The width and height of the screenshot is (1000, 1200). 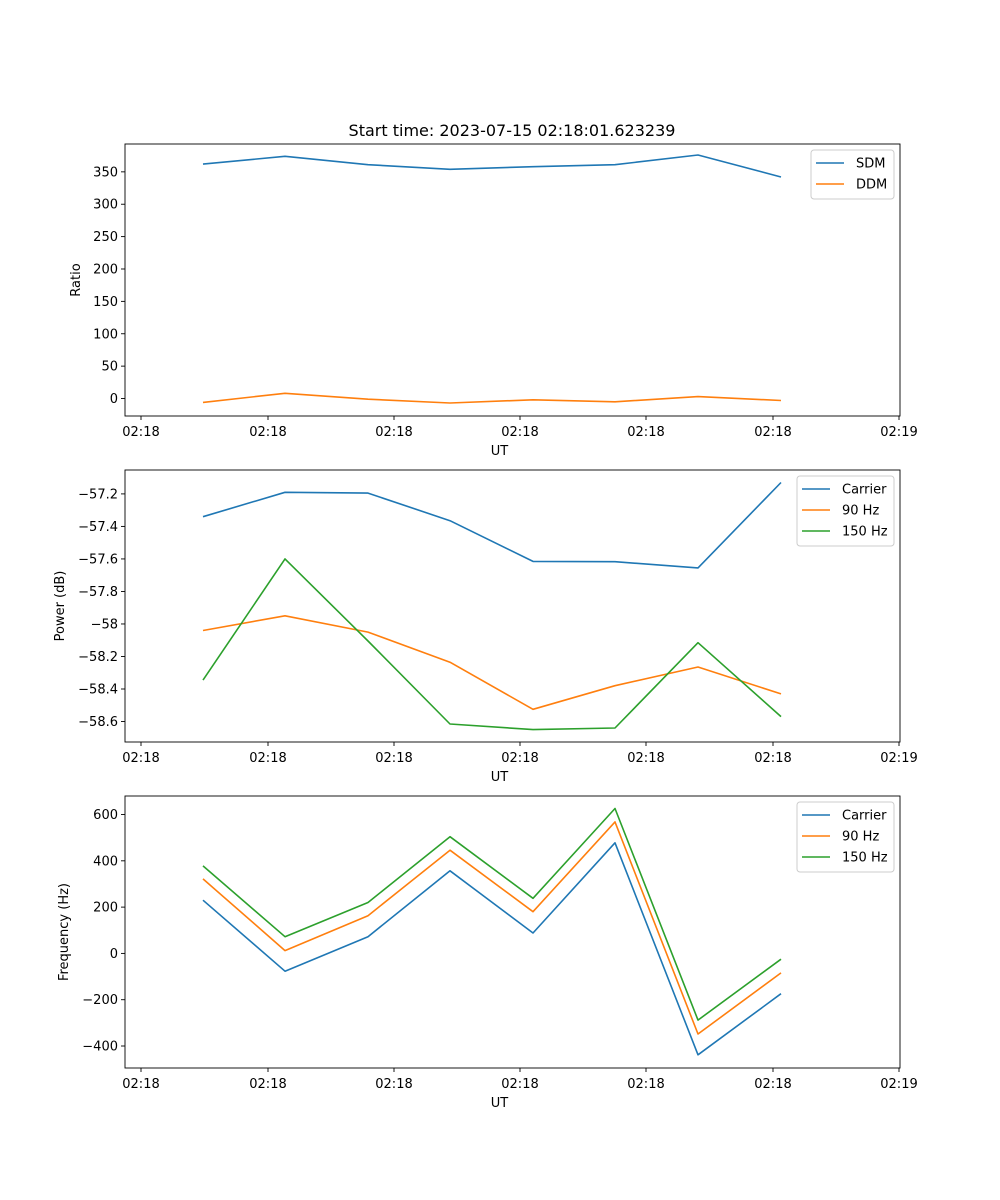 What do you see at coordinates (98, 592) in the screenshot?
I see `chart-2-y-tick-label: −57.8` at bounding box center [98, 592].